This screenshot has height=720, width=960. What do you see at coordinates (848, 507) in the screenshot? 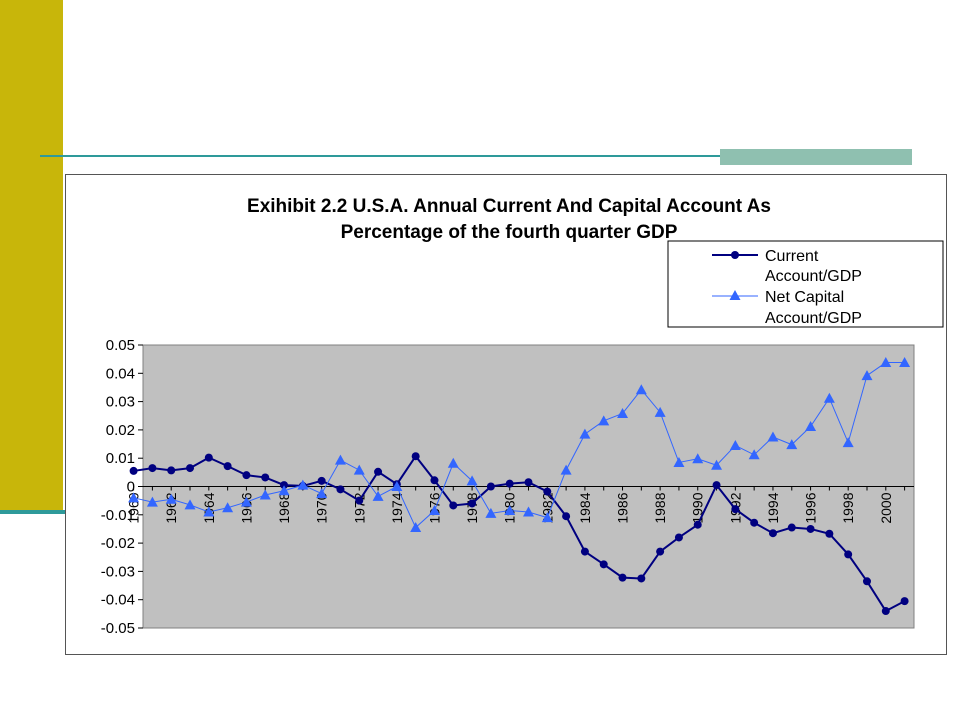
I see `x-tick-label: 1998` at bounding box center [848, 507].